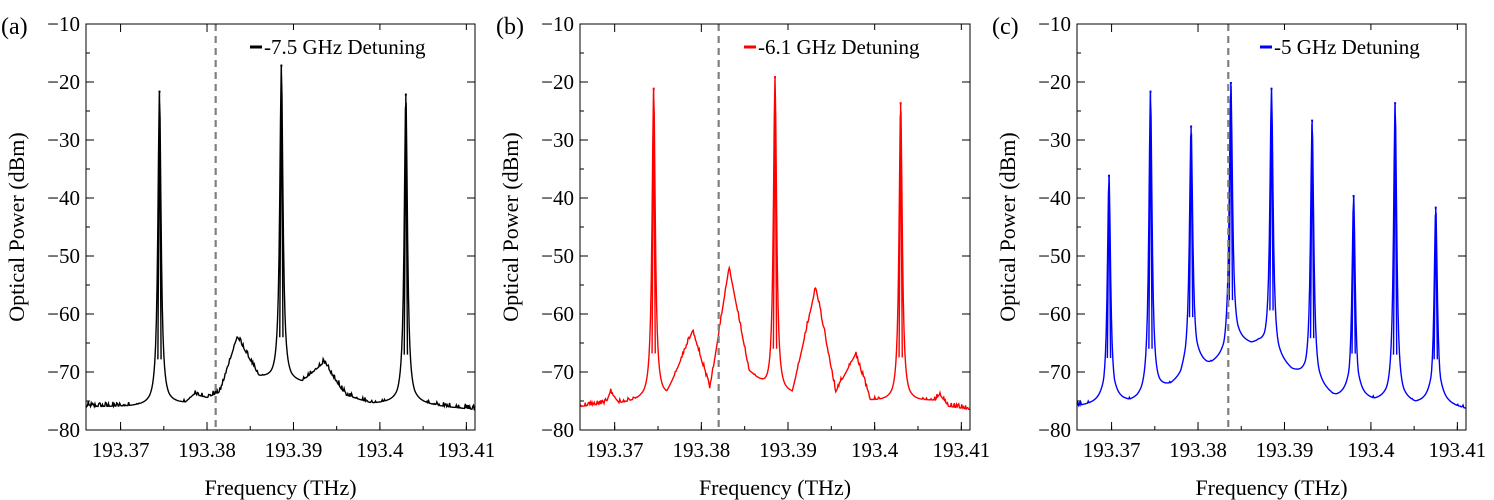 The image size is (1494, 500). I want to click on legend-entry-label: -5 GHz Detuning, so click(1347, 47).